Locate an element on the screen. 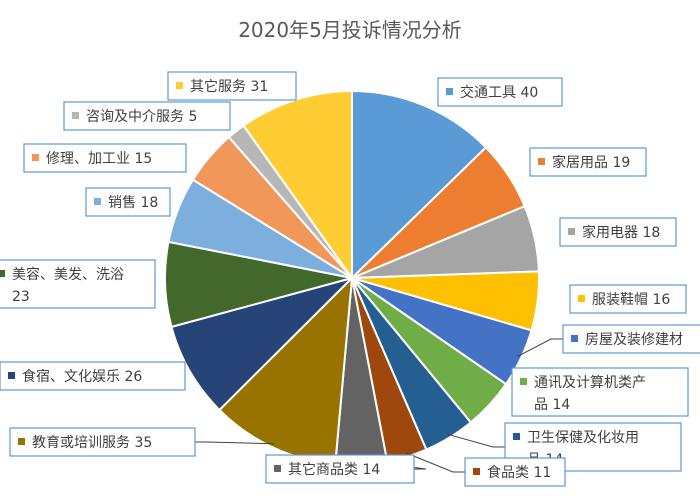  data-label-text: 家居用品 19 is located at coordinates (591, 162).